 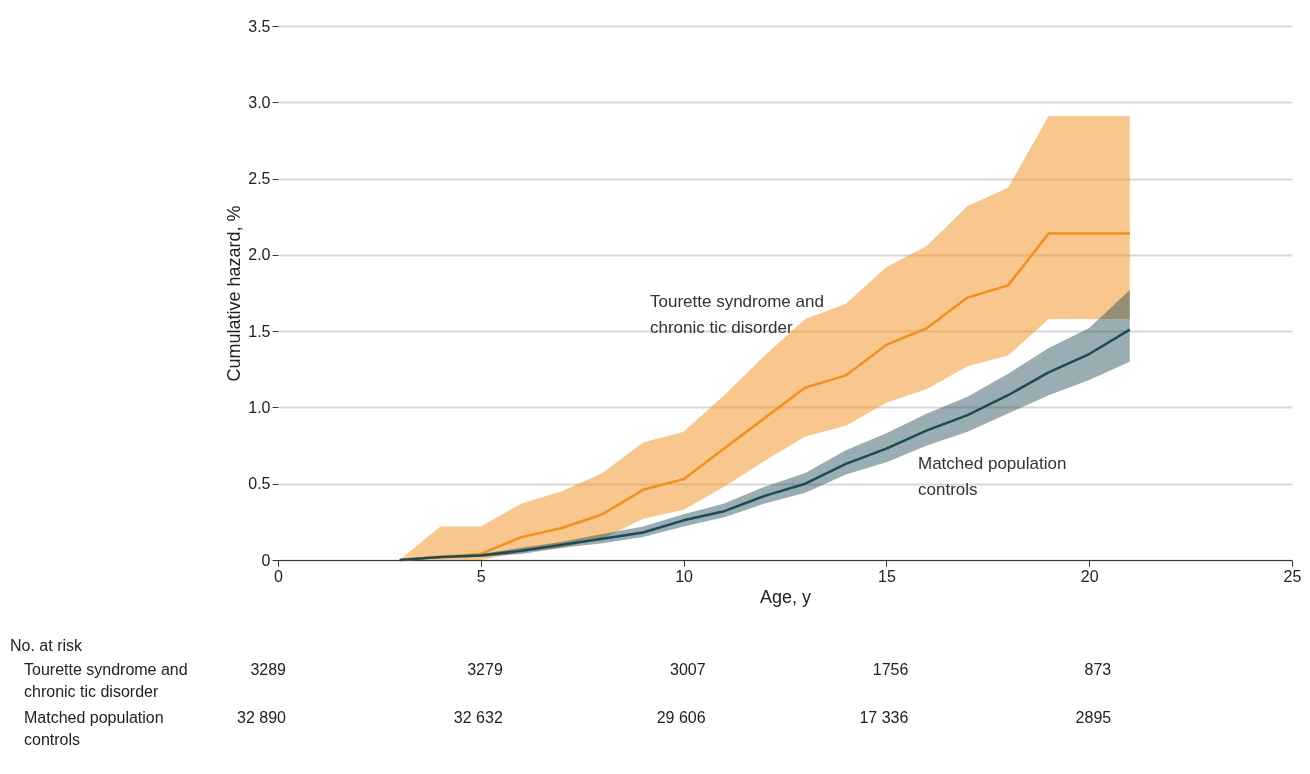 I want to click on y-tick-label: 2.5, so click(x=259, y=179).